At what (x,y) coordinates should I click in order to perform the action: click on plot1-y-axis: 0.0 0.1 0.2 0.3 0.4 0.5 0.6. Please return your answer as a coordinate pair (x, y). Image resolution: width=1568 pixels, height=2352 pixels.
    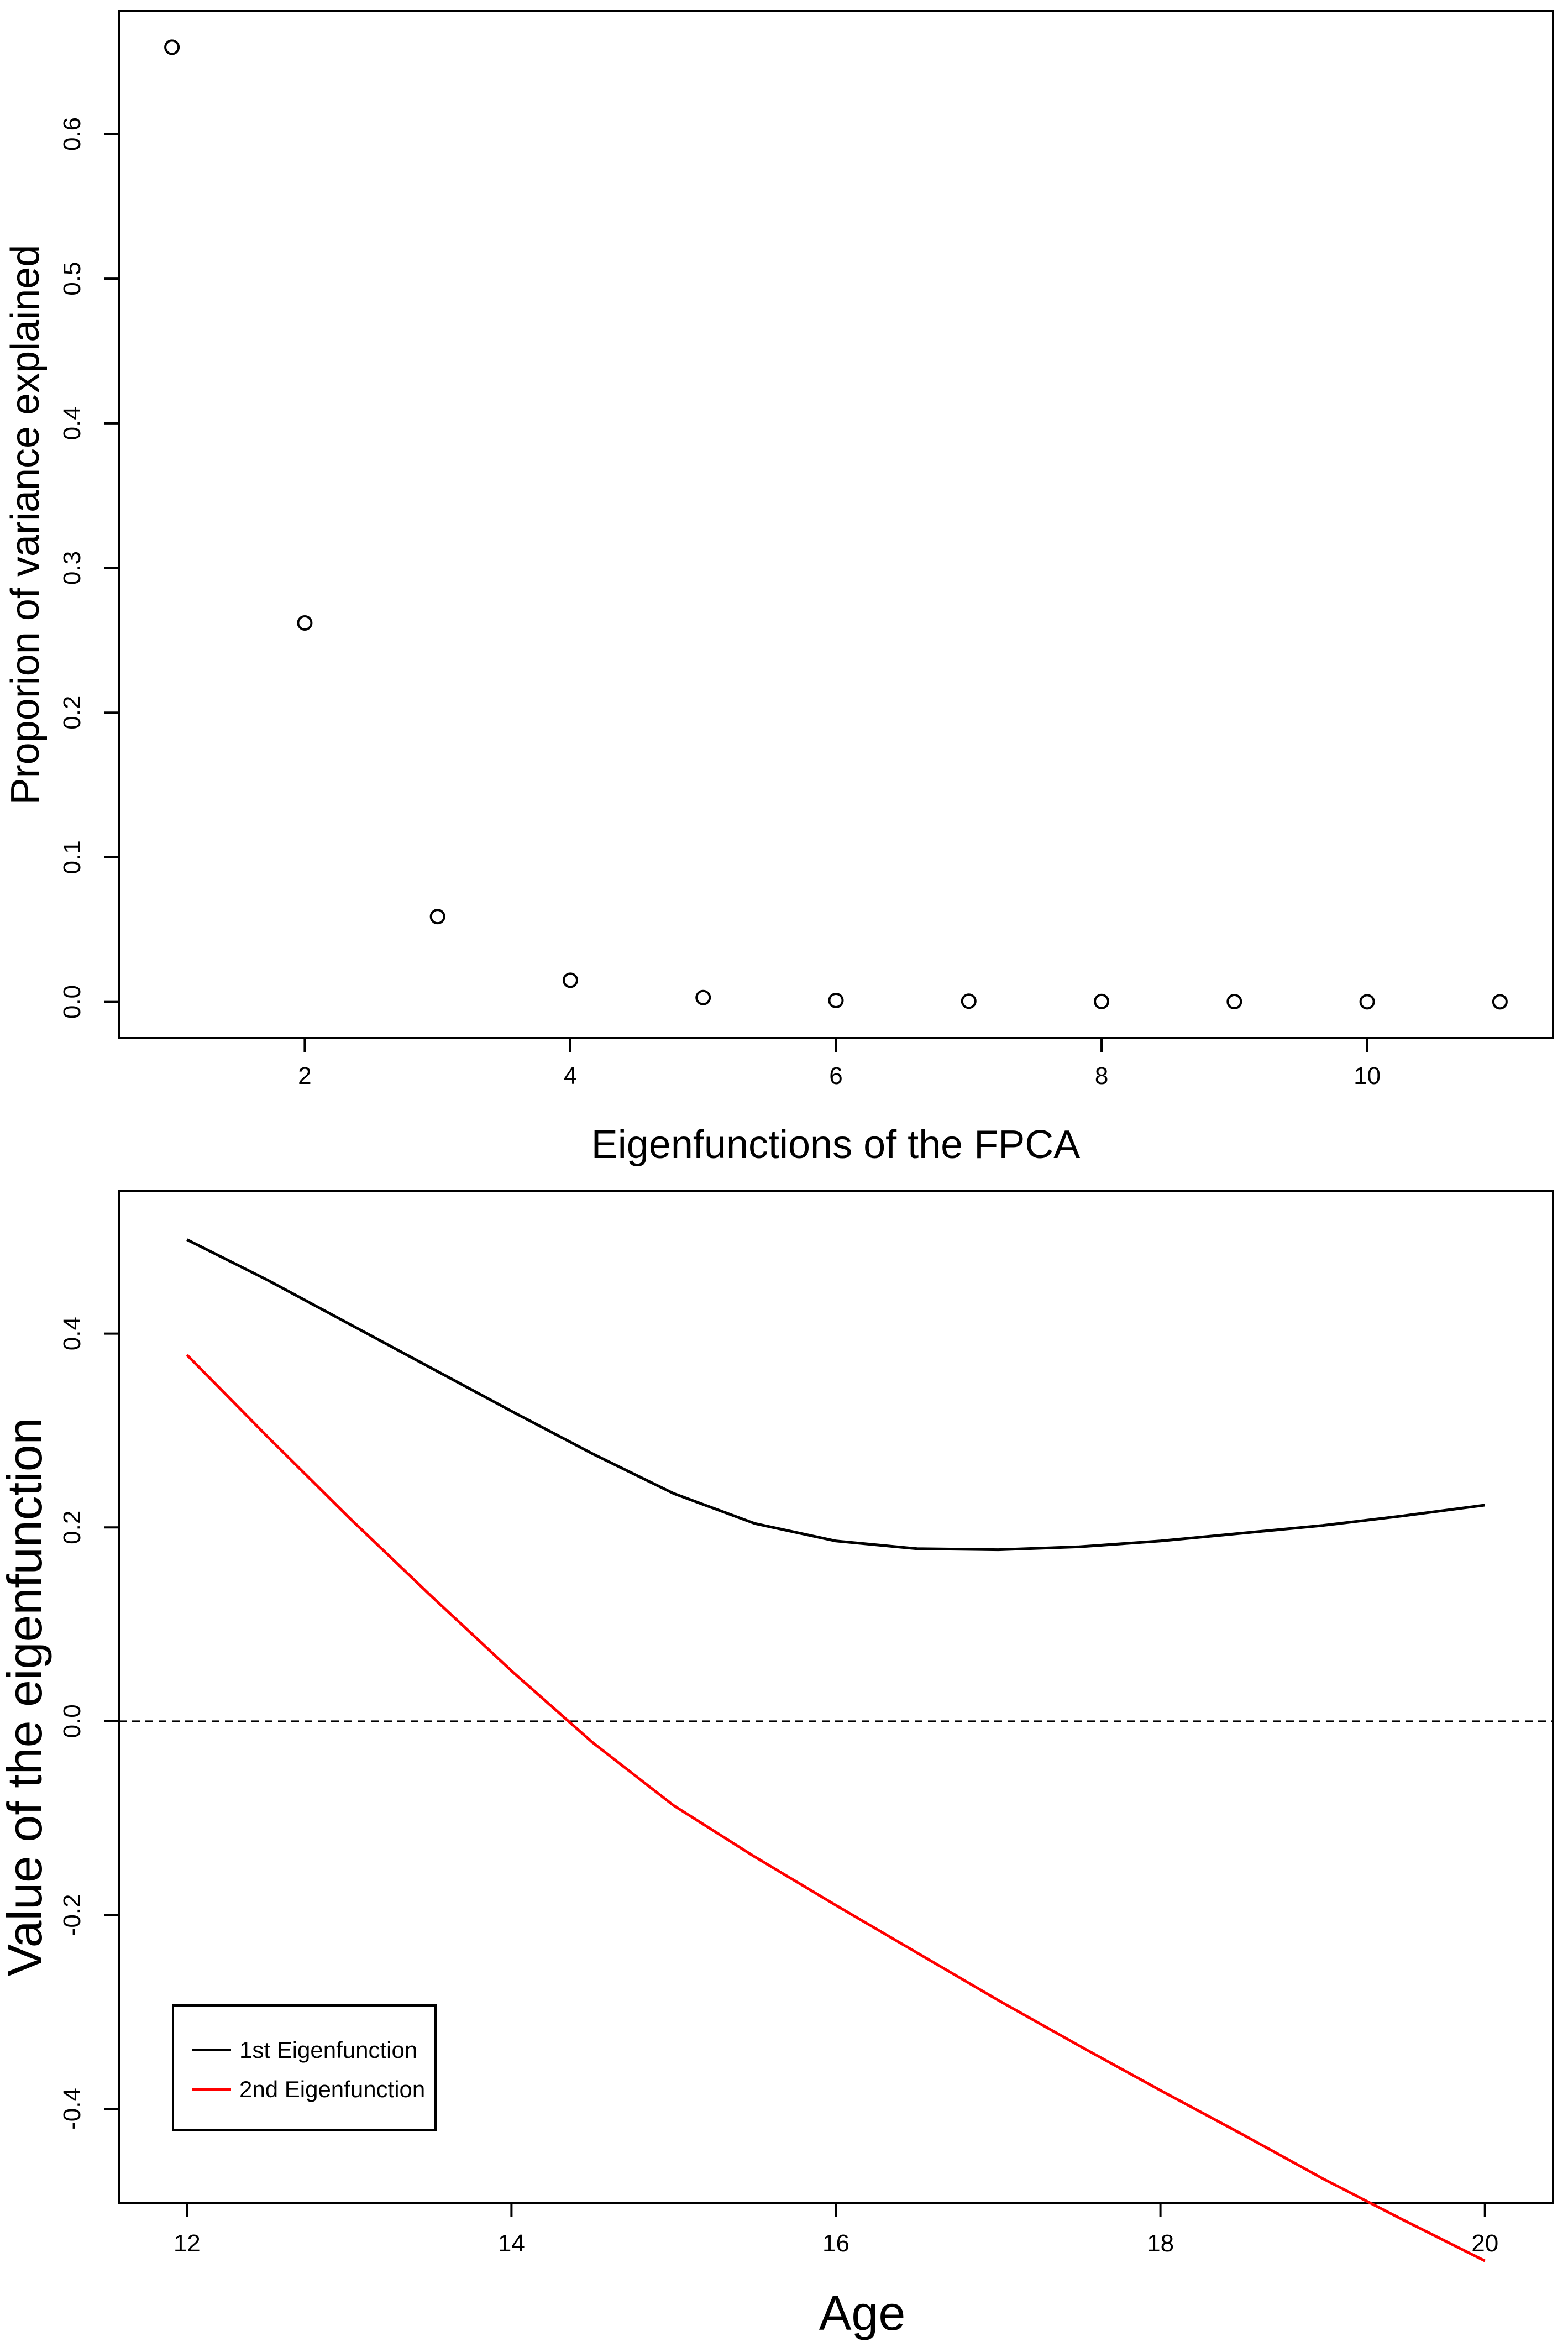
    Looking at the image, I should click on (89, 568).